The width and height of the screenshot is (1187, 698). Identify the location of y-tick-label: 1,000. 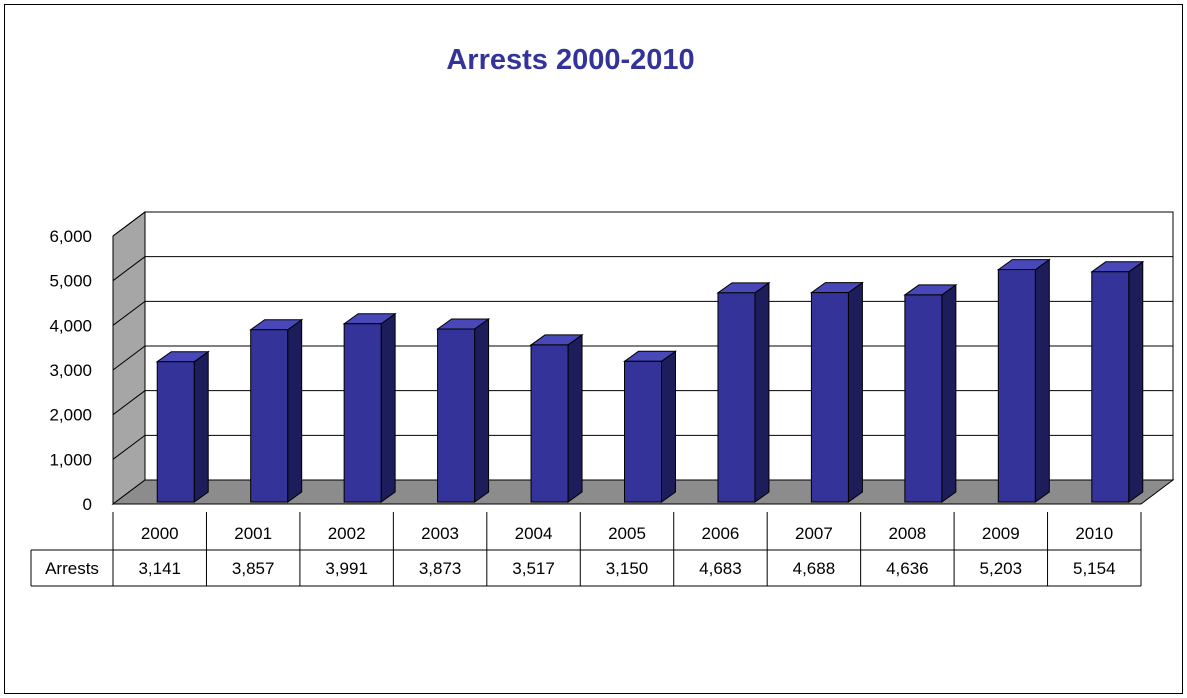
(70, 459).